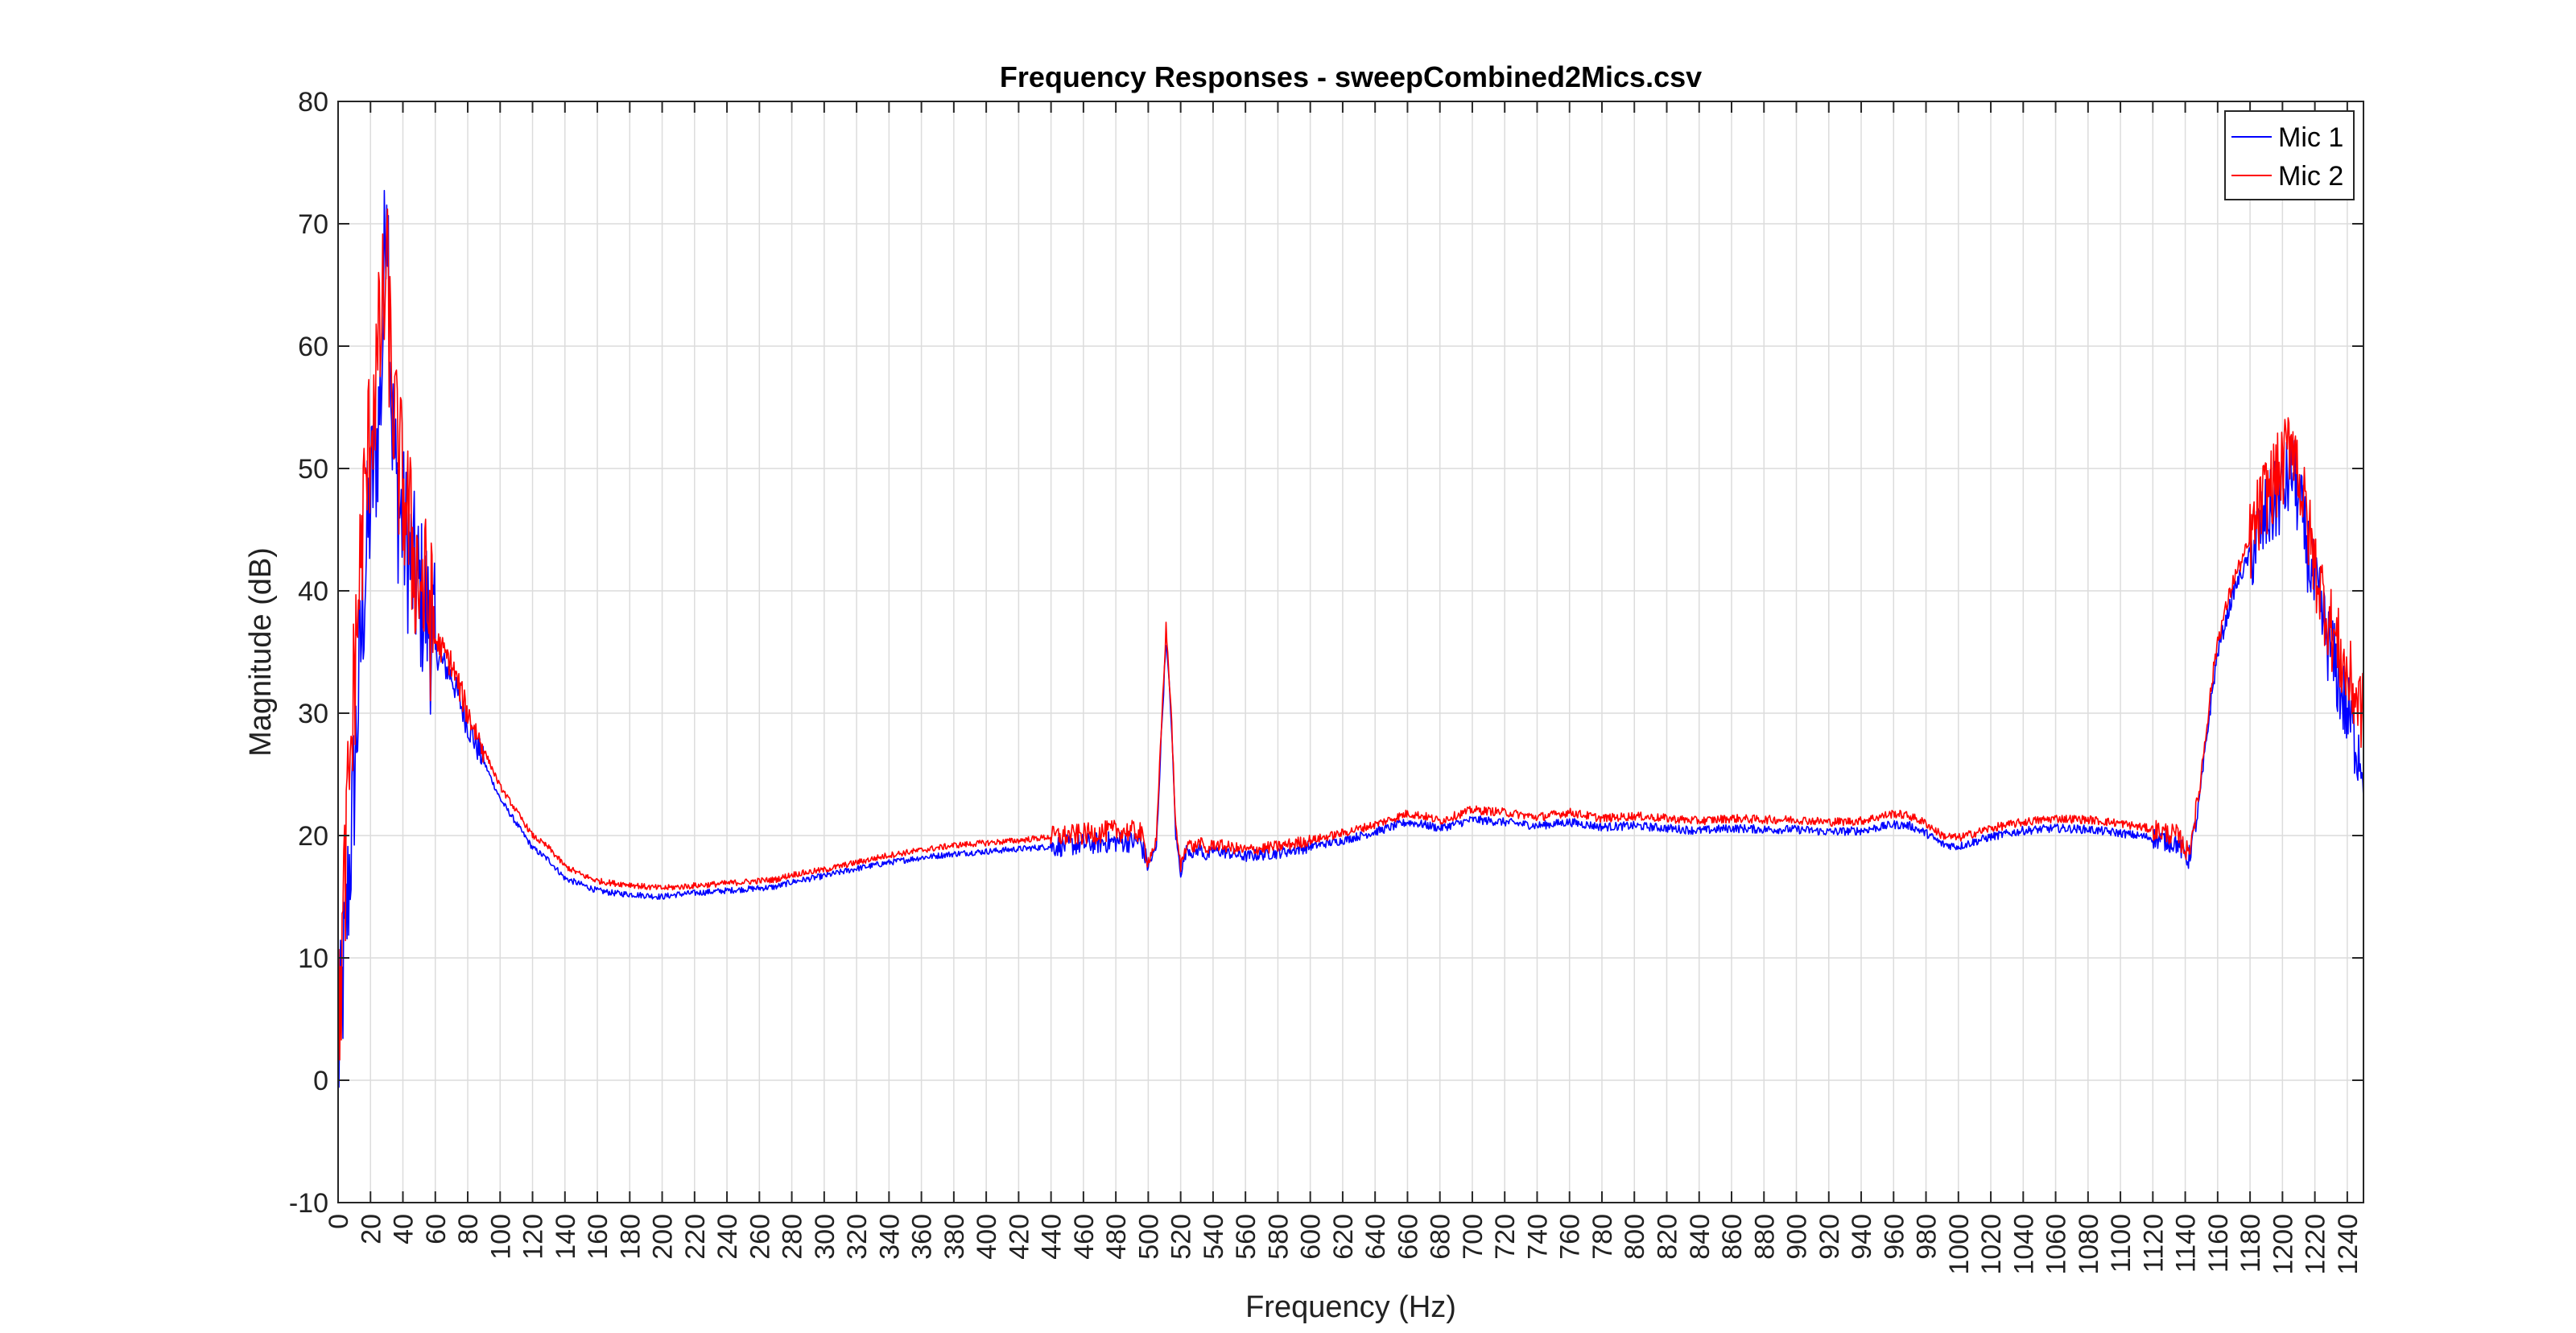  Describe the element at coordinates (313, 102) in the screenshot. I see `y-tick-label: 80` at that location.